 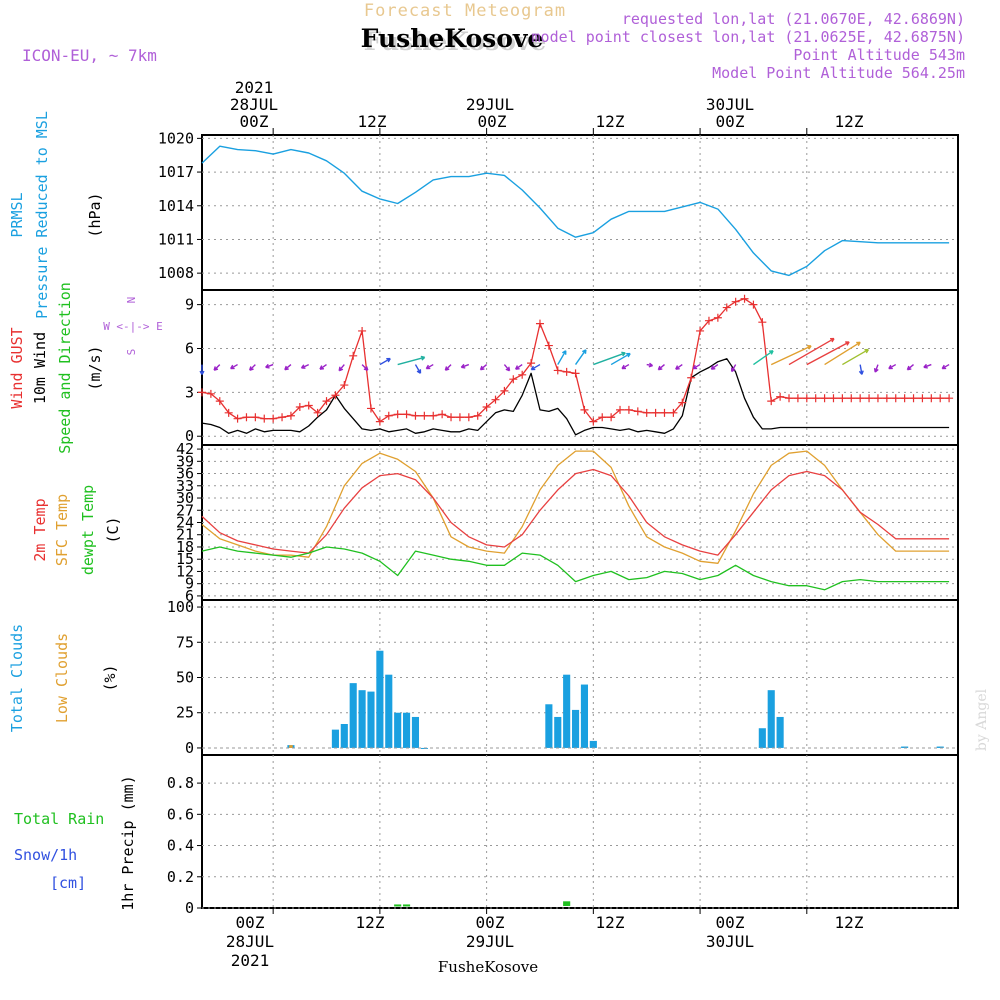 What do you see at coordinates (575, 211) in the screenshot?
I see `pressure-line` at bounding box center [575, 211].